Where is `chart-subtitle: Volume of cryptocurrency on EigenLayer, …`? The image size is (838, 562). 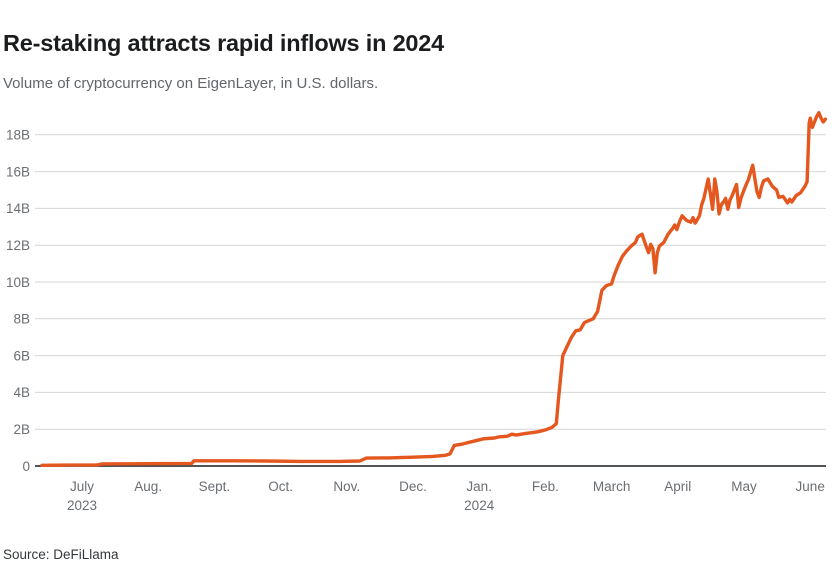
chart-subtitle: Volume of cryptocurrency on EigenLayer, … is located at coordinates (191, 83).